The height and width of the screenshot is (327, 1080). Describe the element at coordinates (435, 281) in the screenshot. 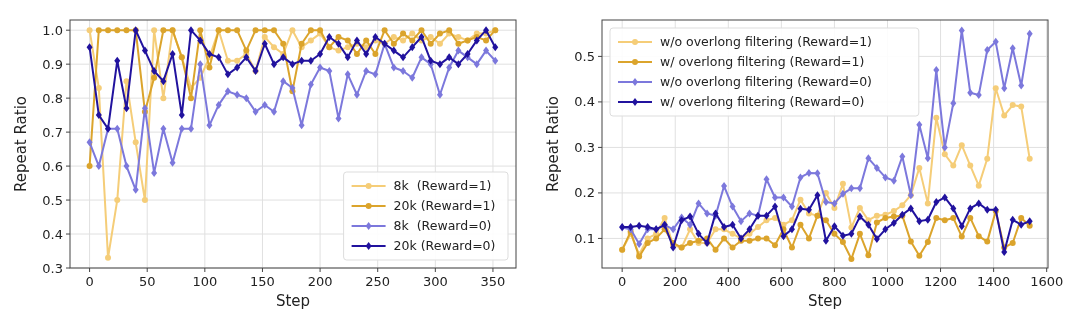

I see `x-tick-label: 300` at that location.